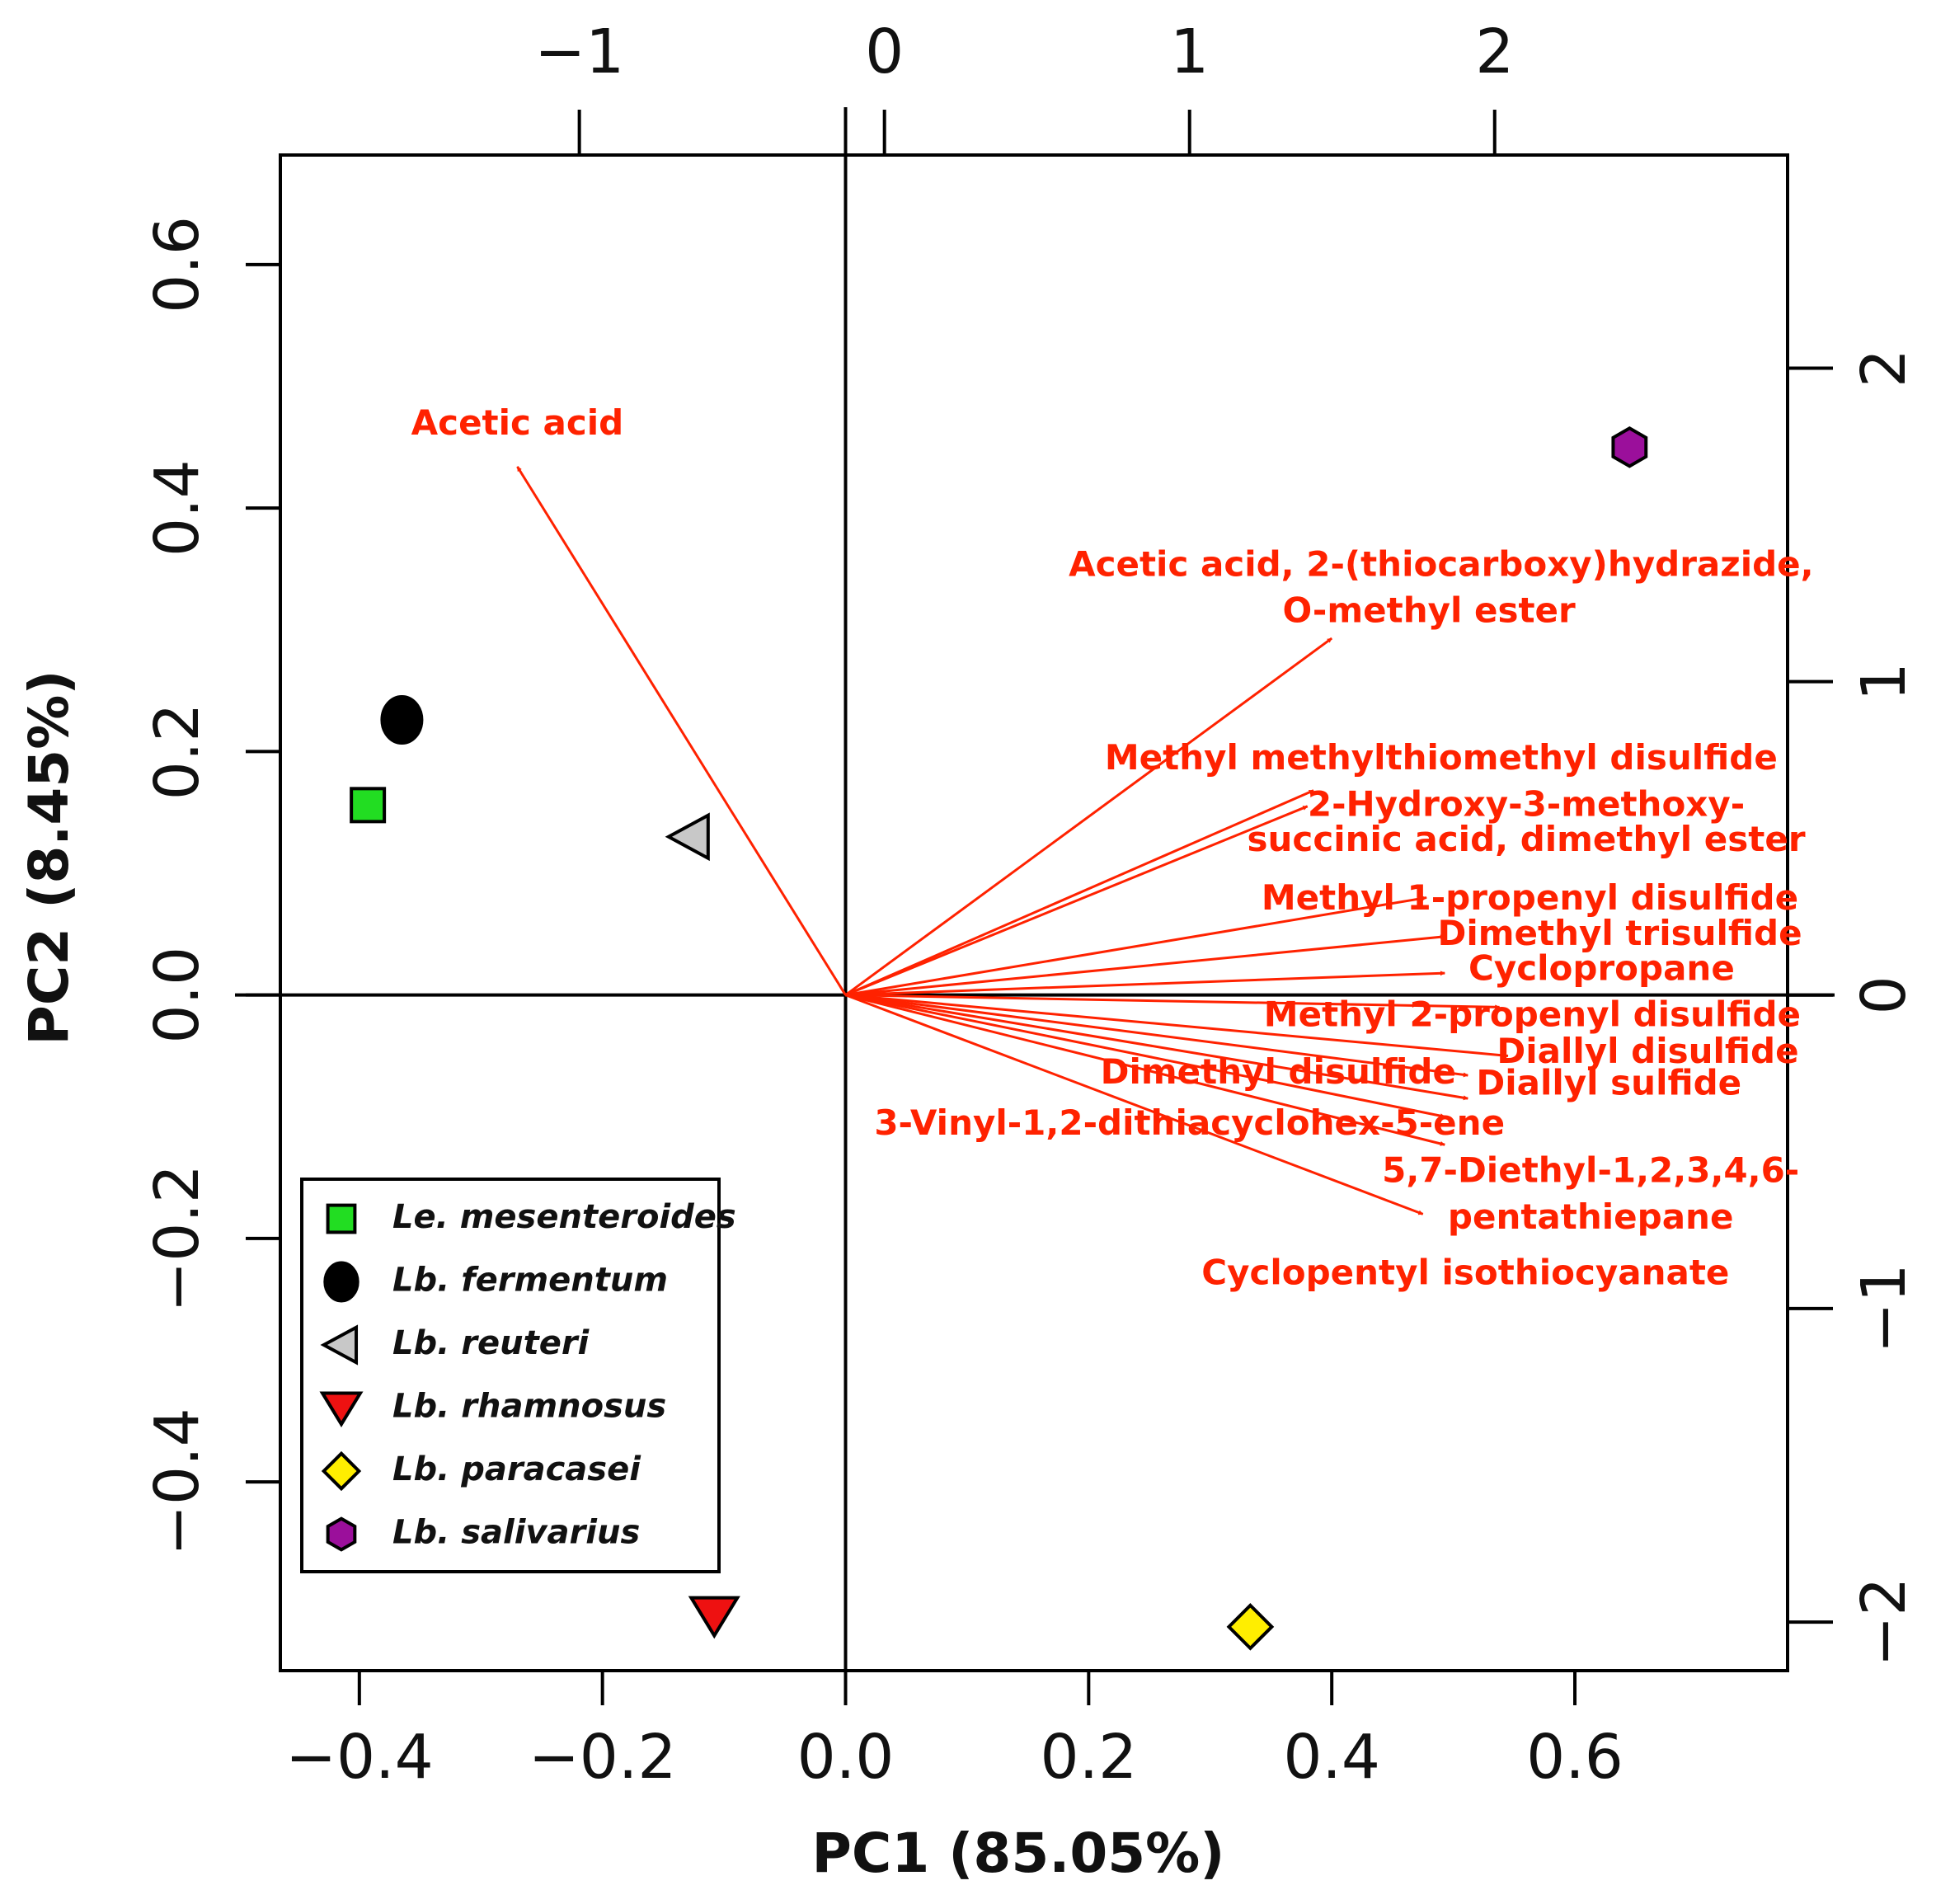 This screenshot has height=1904, width=1936. What do you see at coordinates (1441, 563) in the screenshot?
I see `loading-label: Acetic acid, 2-(thiocarboxy)hydrazide,` at bounding box center [1441, 563].